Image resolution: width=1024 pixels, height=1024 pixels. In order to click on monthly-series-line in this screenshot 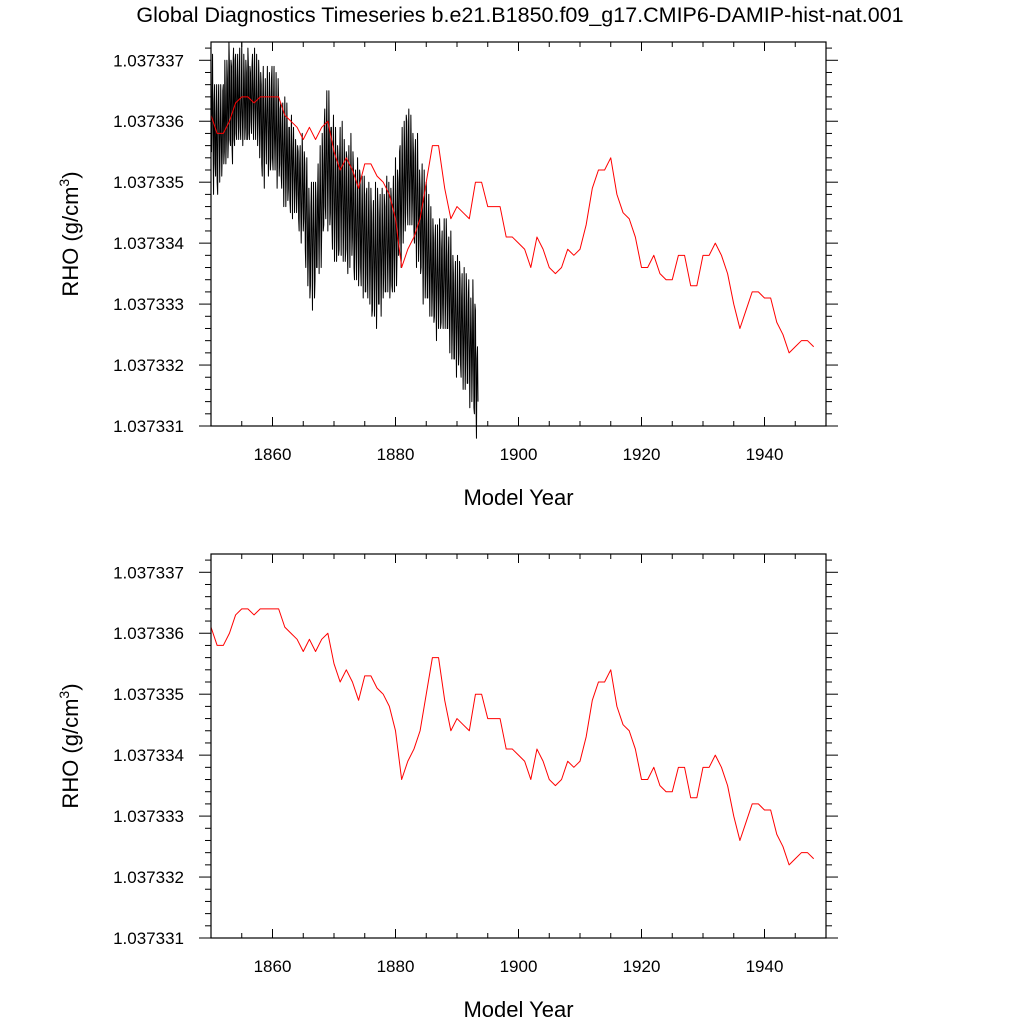, I will do `click(344, 240)`.